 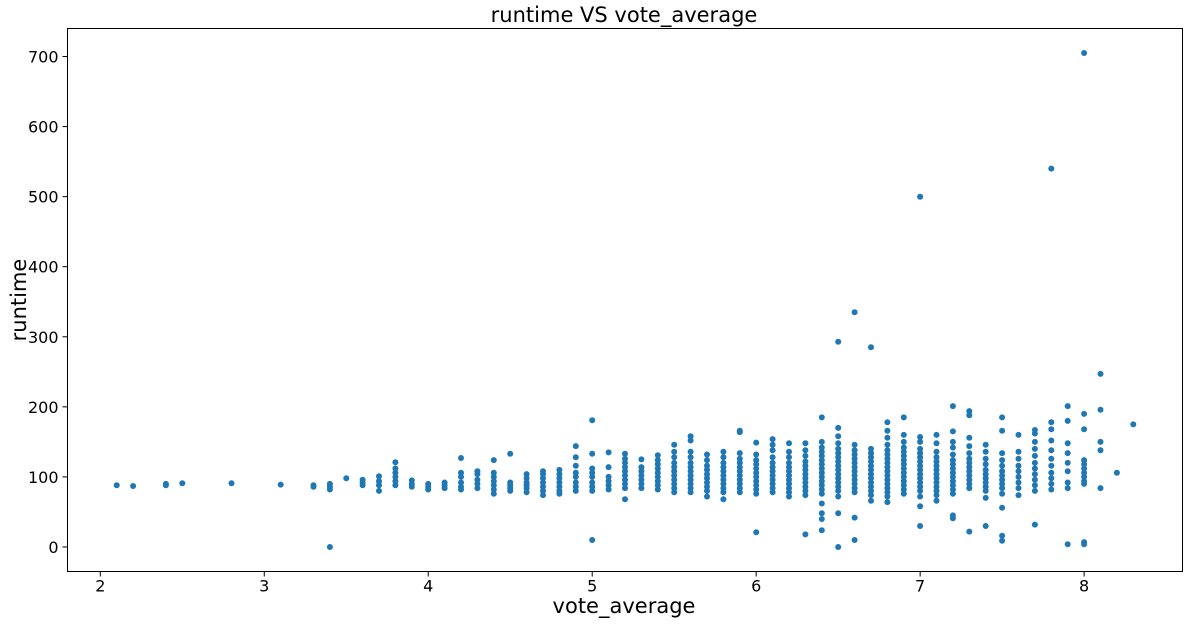 I want to click on y-tick-label: 300, so click(x=43, y=337).